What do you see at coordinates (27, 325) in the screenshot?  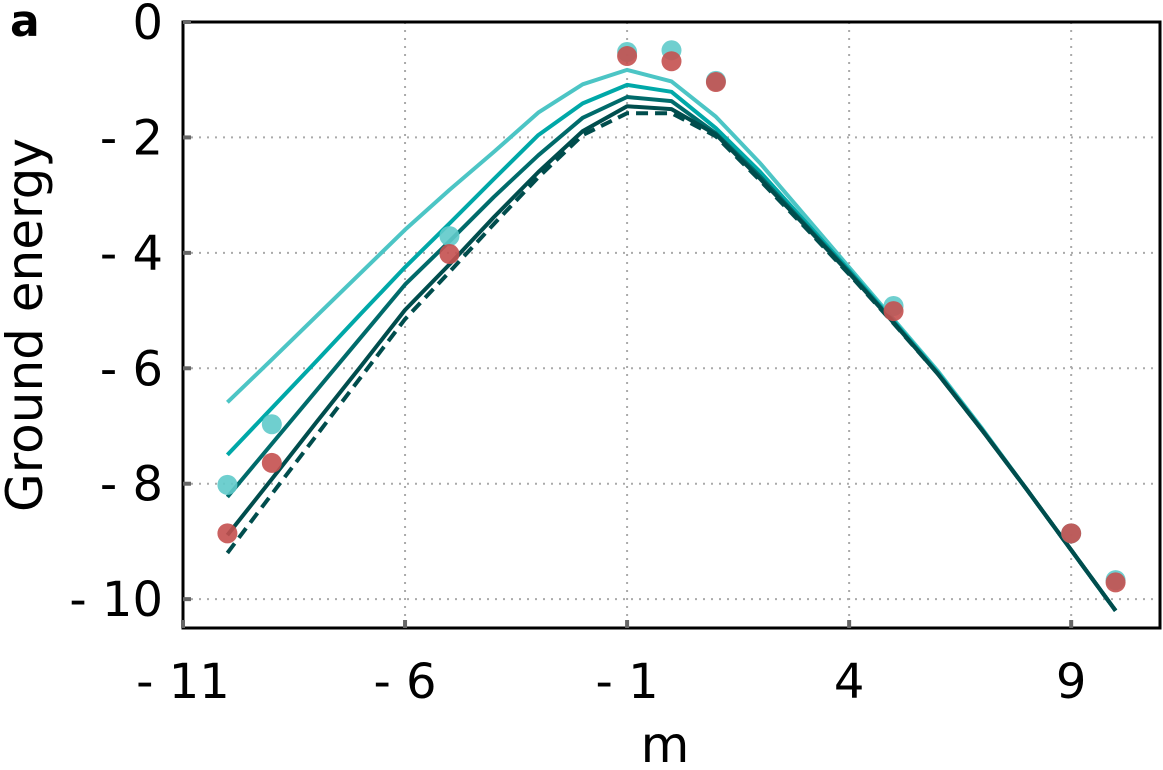 I see `y-axis-label: Ground energy` at bounding box center [27, 325].